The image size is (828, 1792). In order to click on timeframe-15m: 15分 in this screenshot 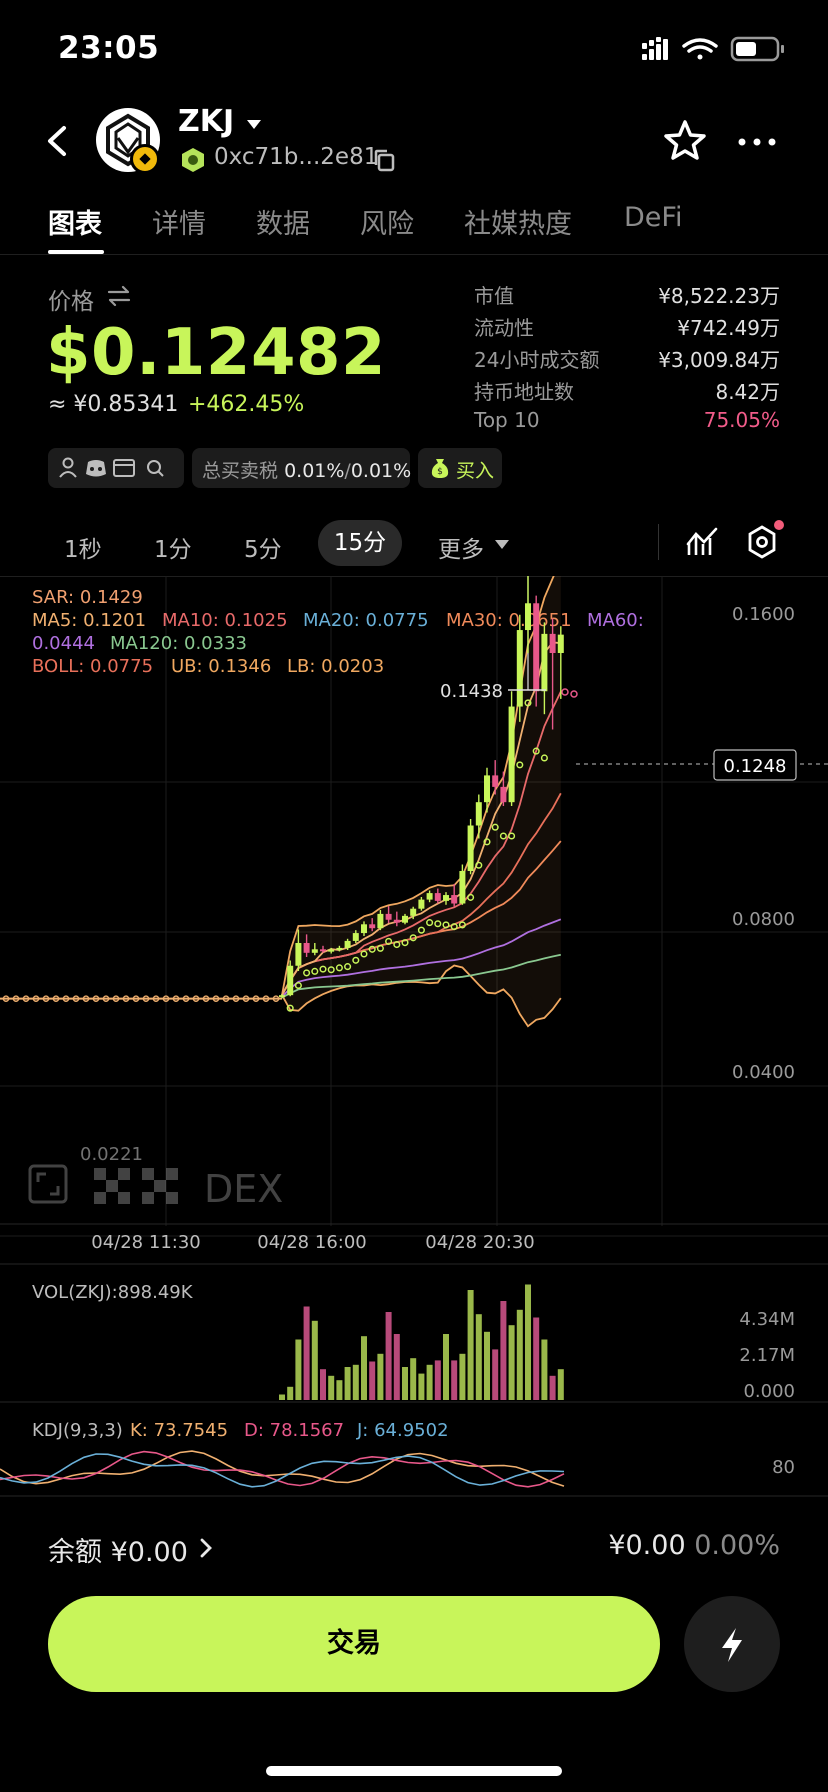, I will do `click(360, 543)`.